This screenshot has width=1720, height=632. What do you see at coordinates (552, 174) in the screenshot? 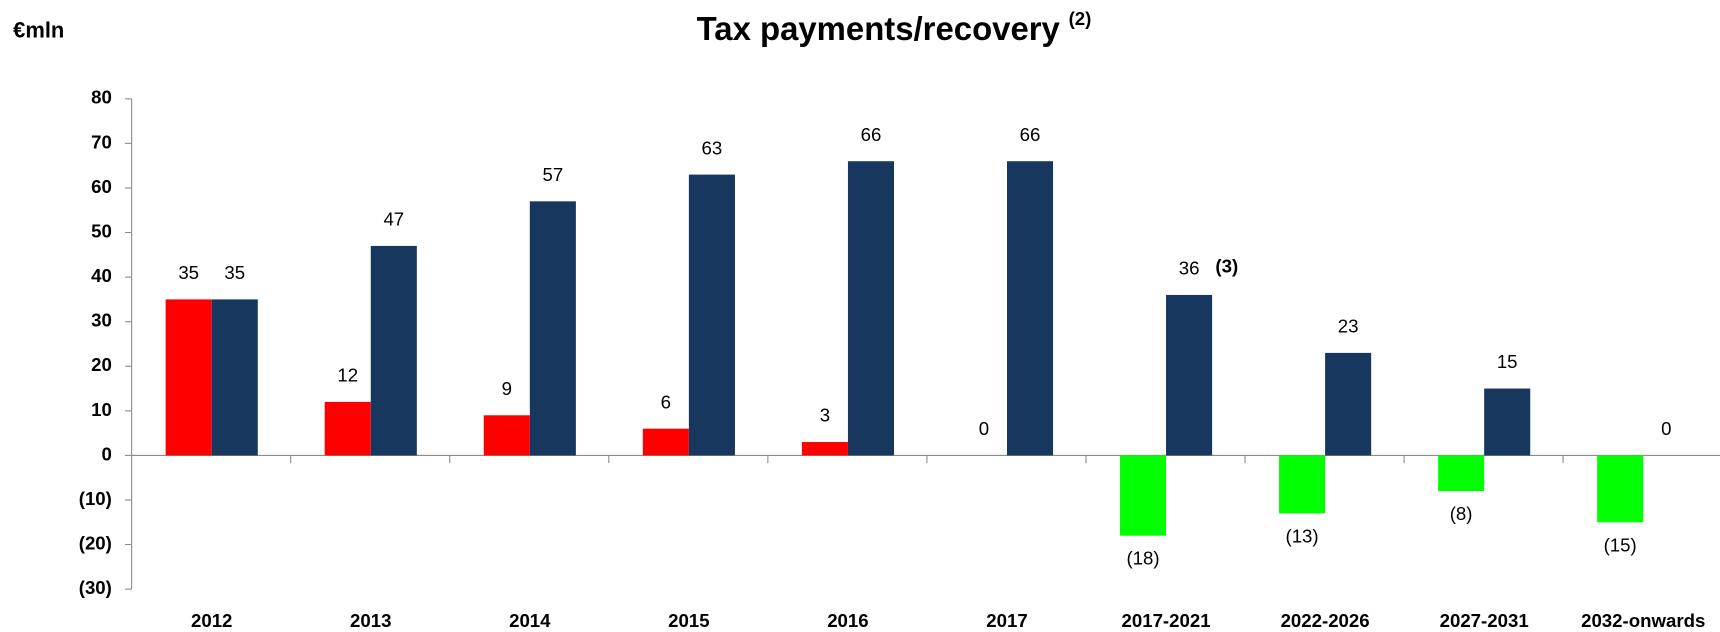
I see `value-label: 57` at bounding box center [552, 174].